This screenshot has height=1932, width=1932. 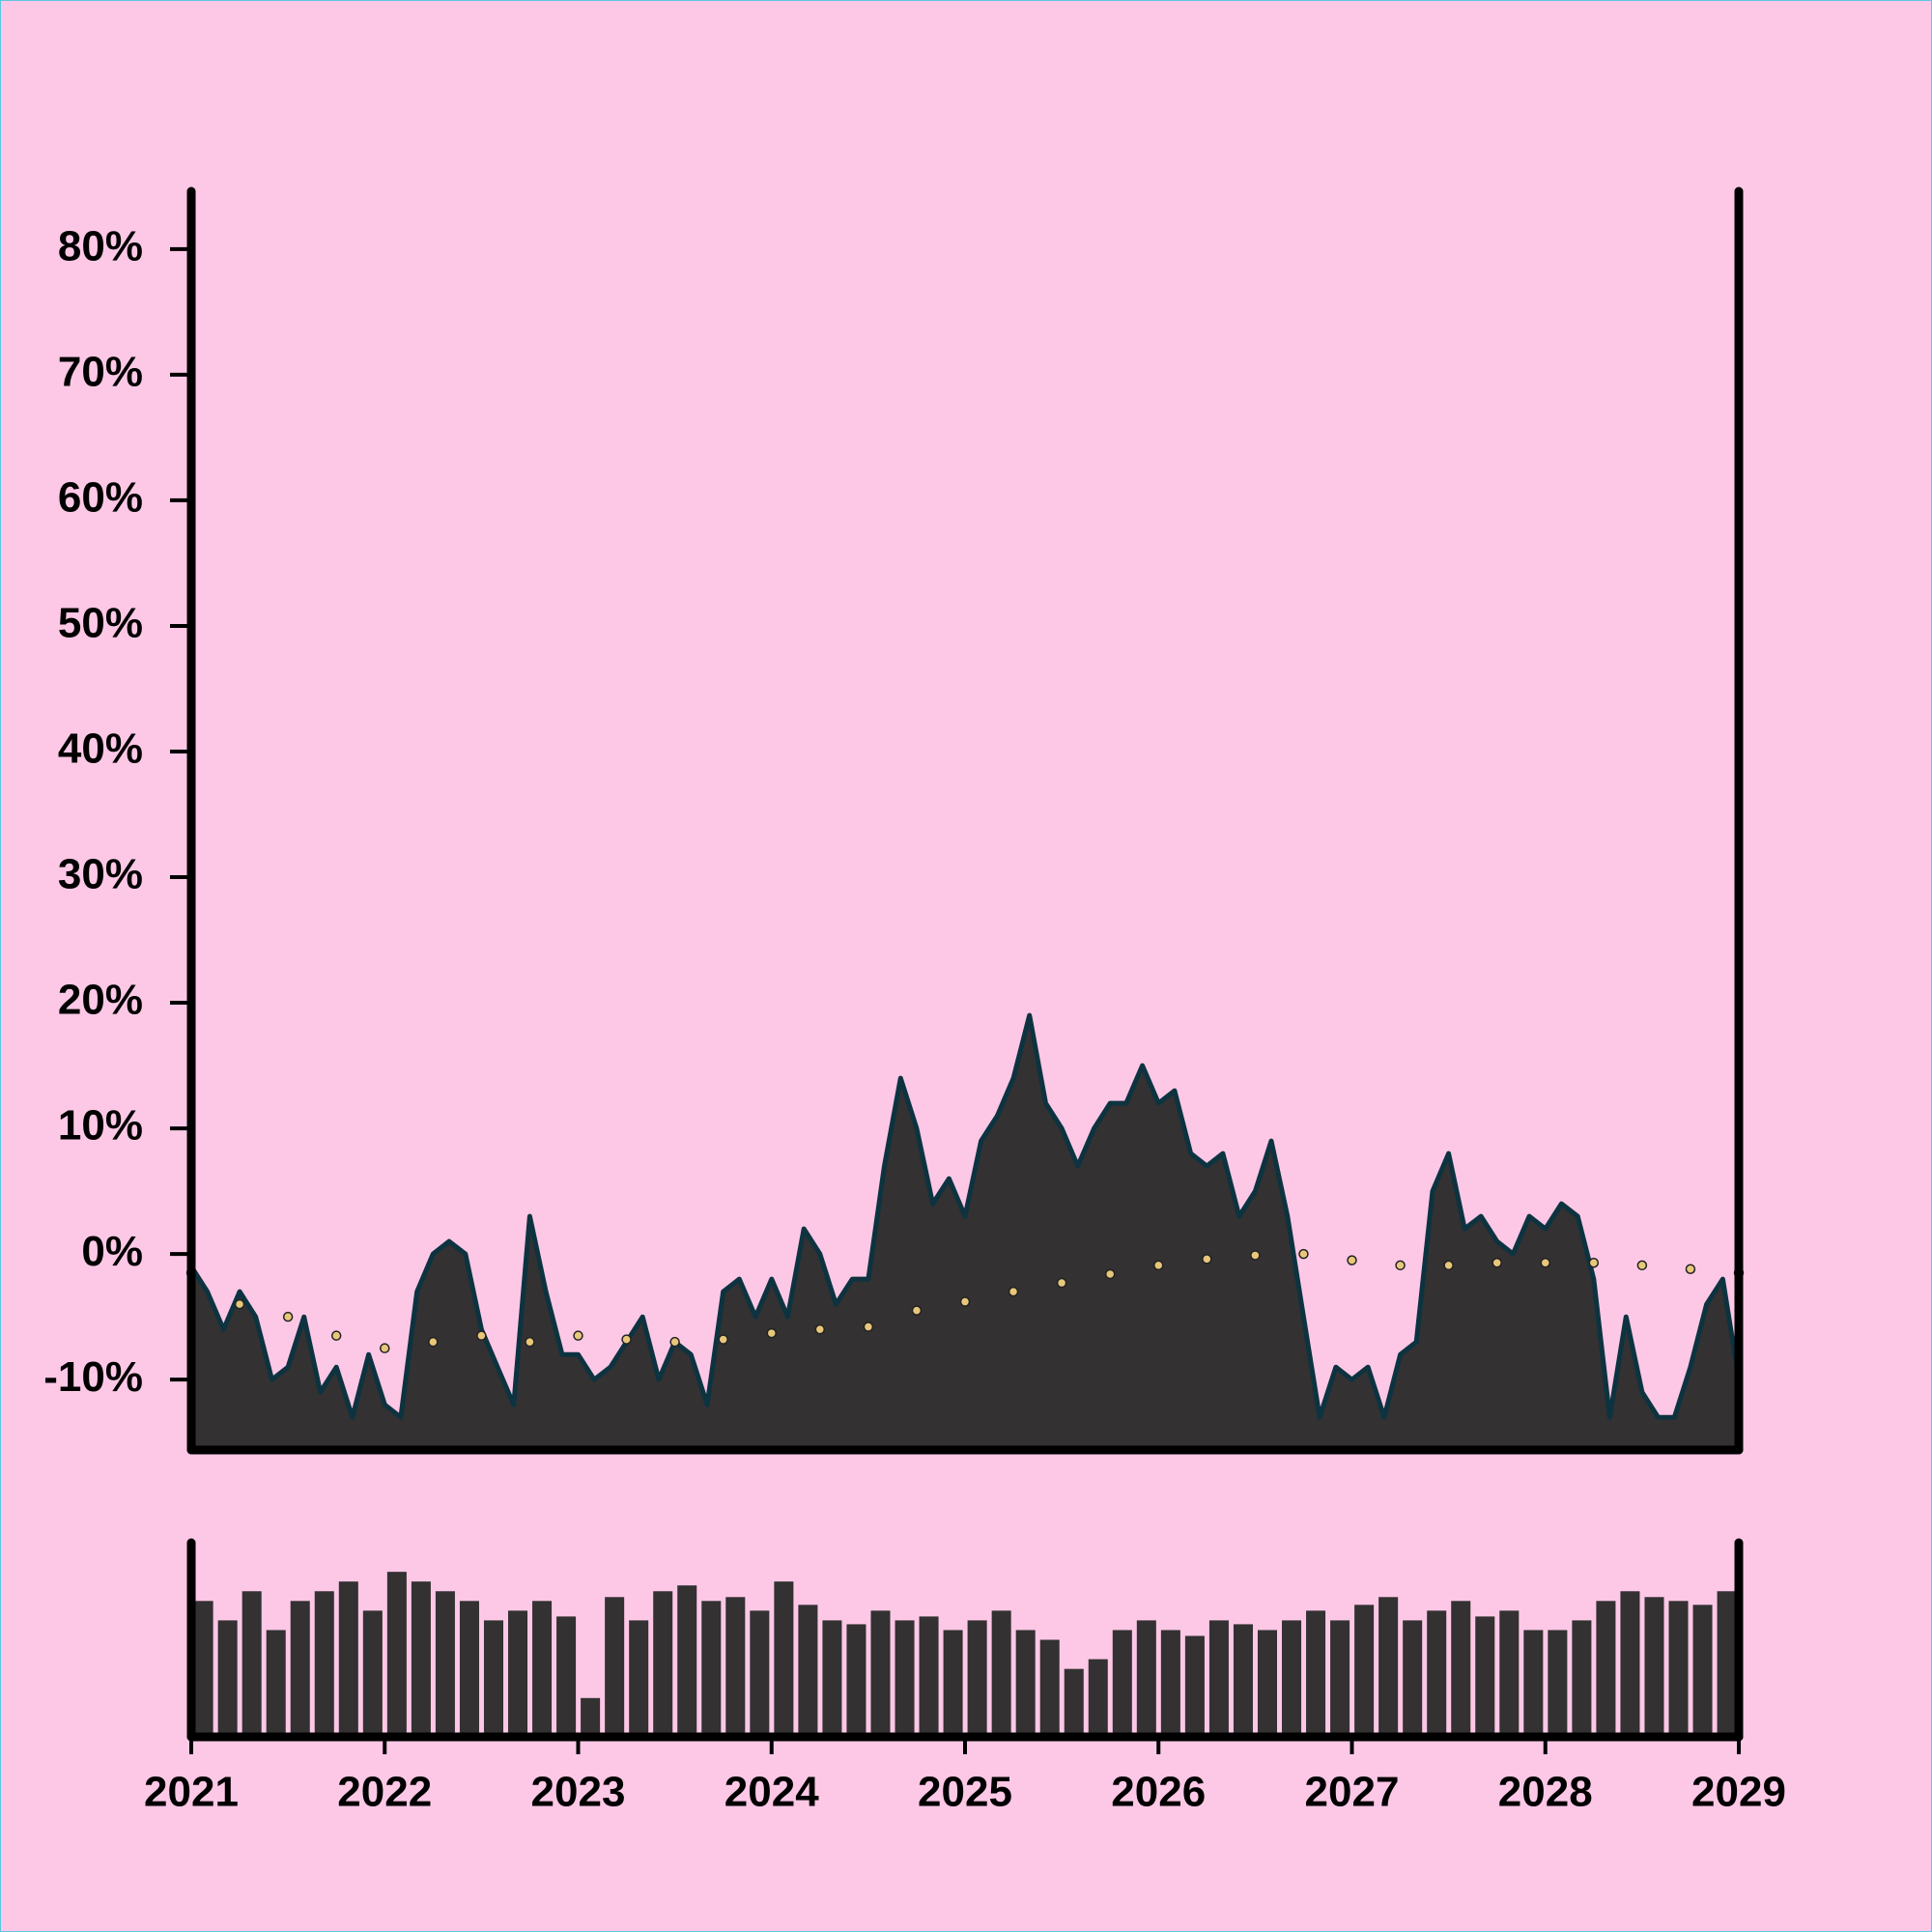 What do you see at coordinates (100, 246) in the screenshot?
I see `y-tick-label: 80%` at bounding box center [100, 246].